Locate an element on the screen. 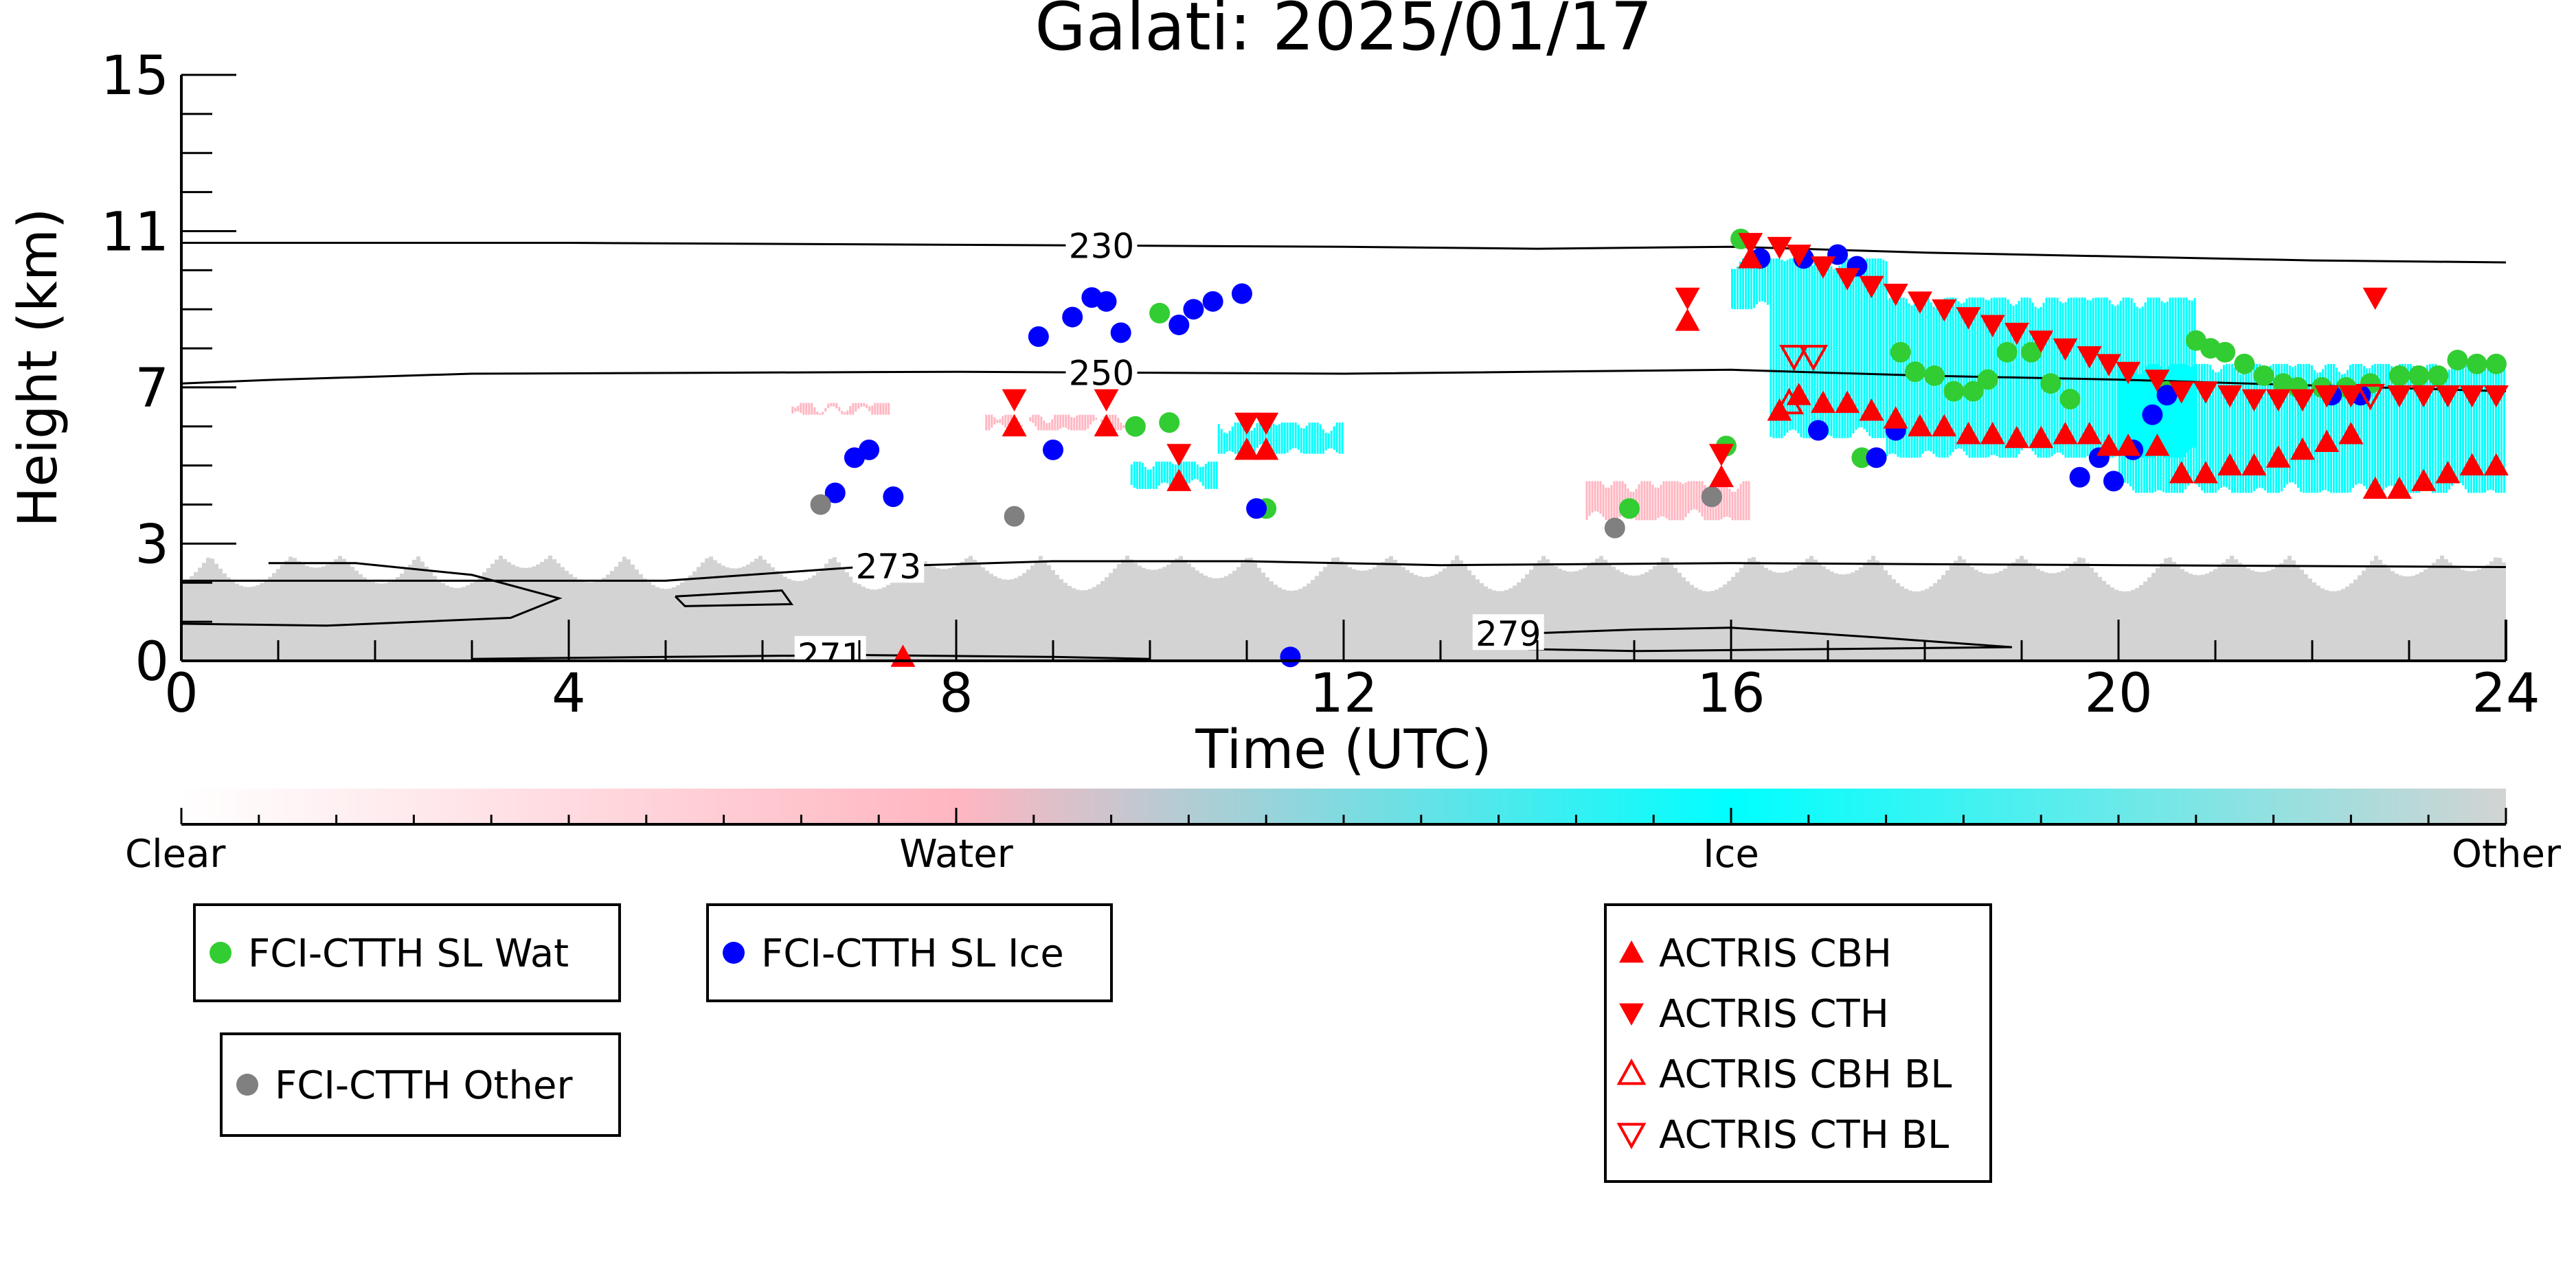 The image size is (2576, 1288). x-tick-label: 12 is located at coordinates (1343, 694).